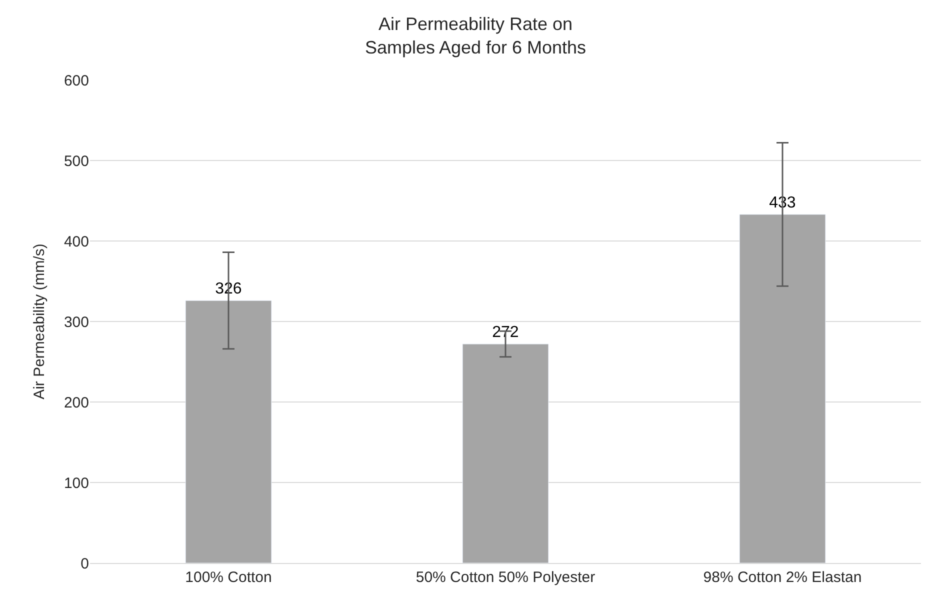 This screenshot has height=603, width=951. What do you see at coordinates (39, 322) in the screenshot?
I see `y-axis-title: Air Permeability (mm/s)` at bounding box center [39, 322].